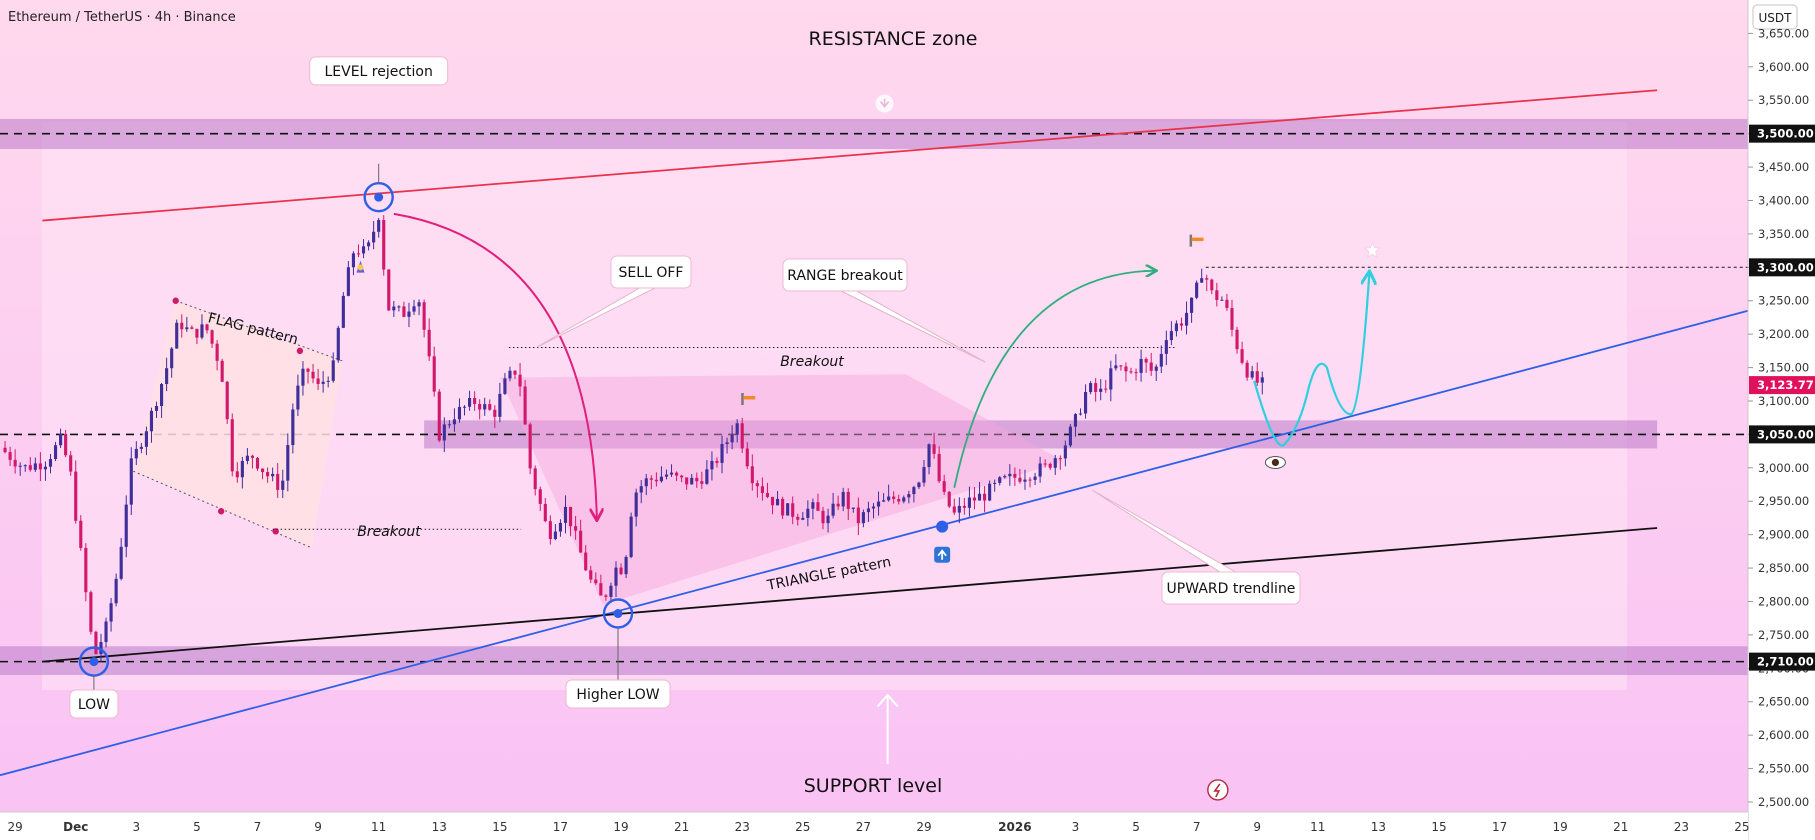  I want to click on support-arrow-head, so click(887, 700).